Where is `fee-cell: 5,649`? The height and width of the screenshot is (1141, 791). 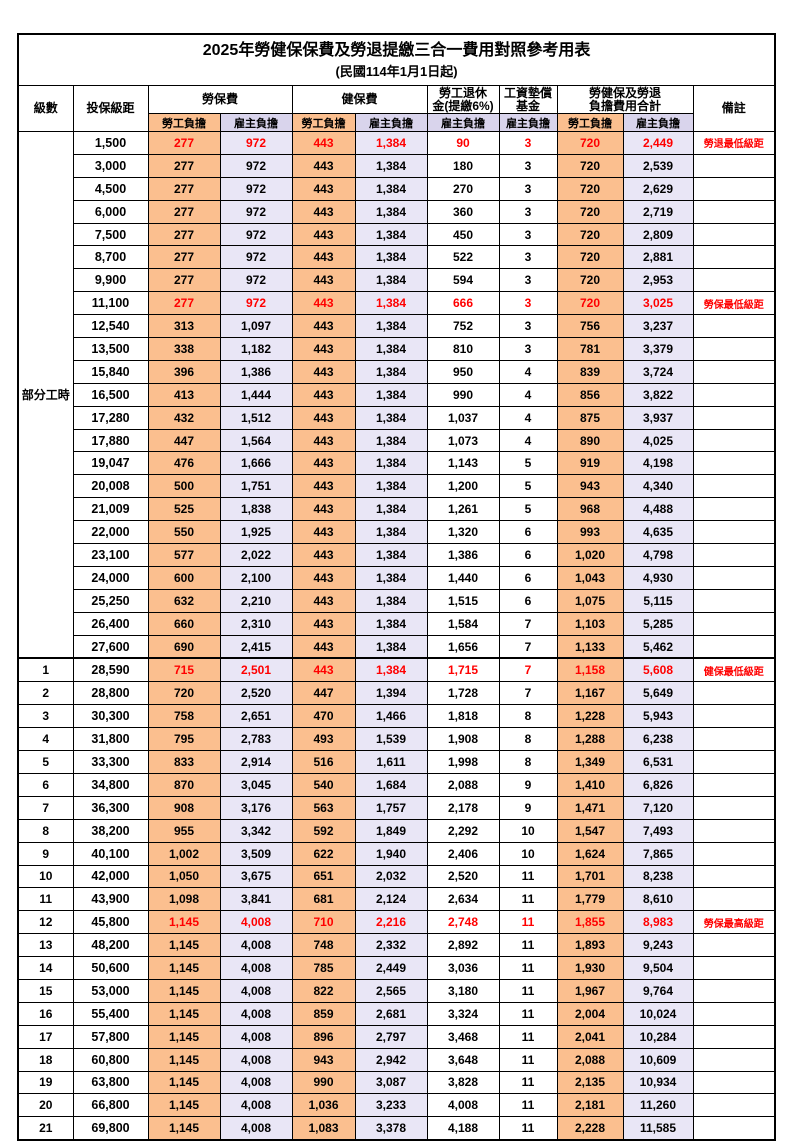 fee-cell: 5,649 is located at coordinates (658, 693).